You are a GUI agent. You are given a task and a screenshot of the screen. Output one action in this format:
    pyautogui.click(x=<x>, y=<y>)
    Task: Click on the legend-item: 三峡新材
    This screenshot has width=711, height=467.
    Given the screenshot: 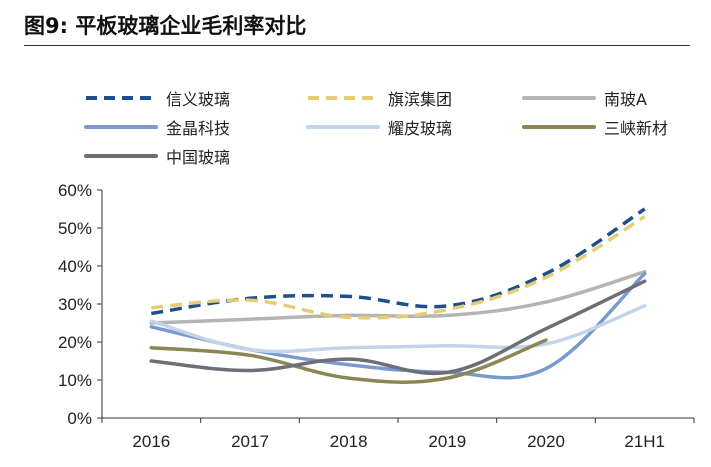 What is the action you would take?
    pyautogui.click(x=595, y=127)
    